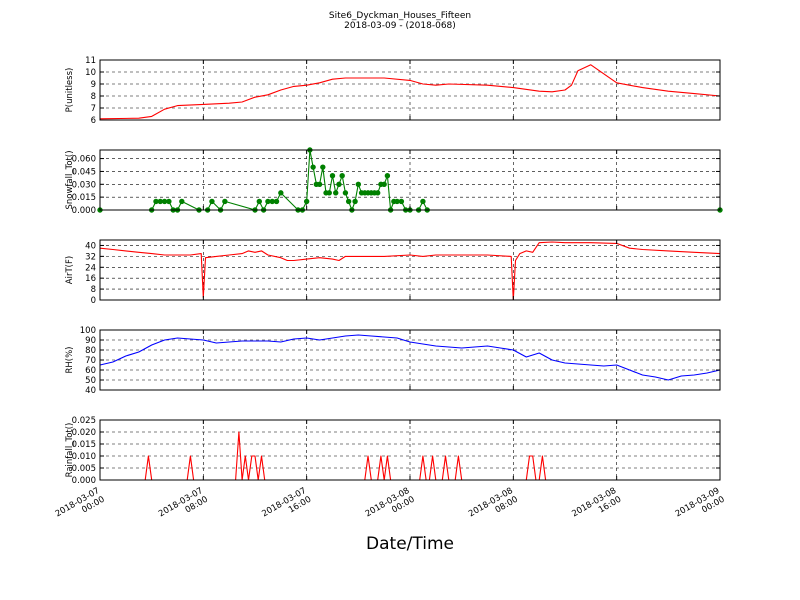 Image resolution: width=800 pixels, height=600 pixels. What do you see at coordinates (90, 371) in the screenshot?
I see `y-tick-label: 60` at bounding box center [90, 371].